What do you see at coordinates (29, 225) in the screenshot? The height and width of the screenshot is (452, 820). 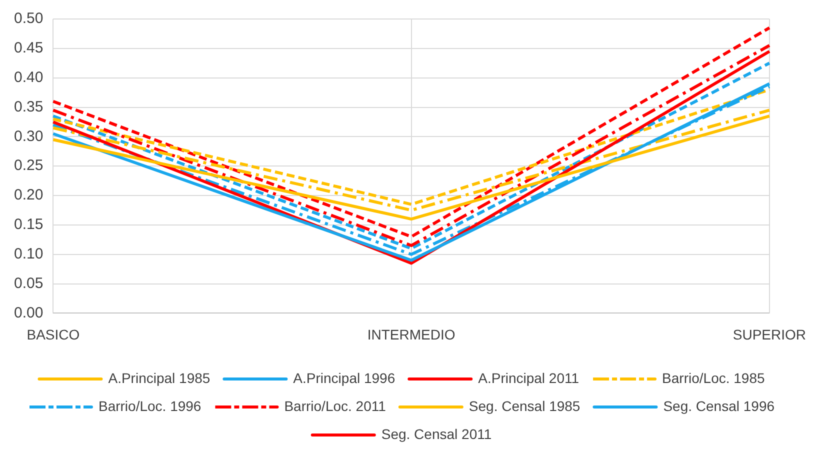 I see `y-tick-label: 0.15` at bounding box center [29, 225].